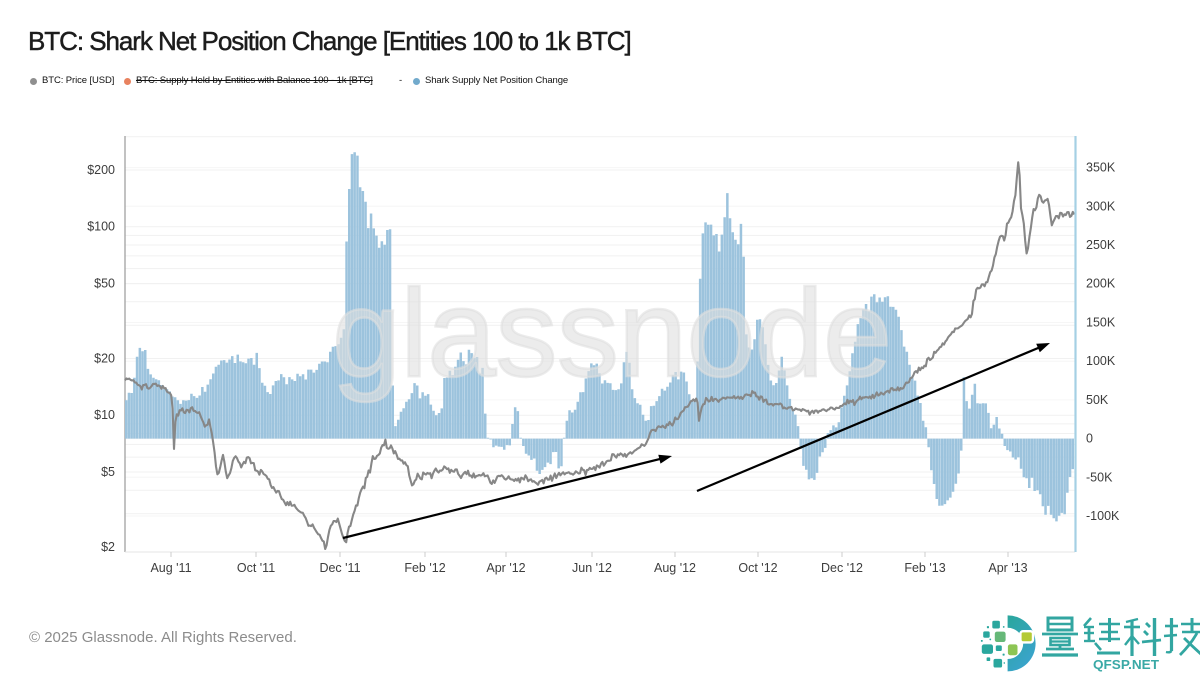 This screenshot has width=1200, height=675. I want to click on svg-text: Feb '13, so click(924, 568).